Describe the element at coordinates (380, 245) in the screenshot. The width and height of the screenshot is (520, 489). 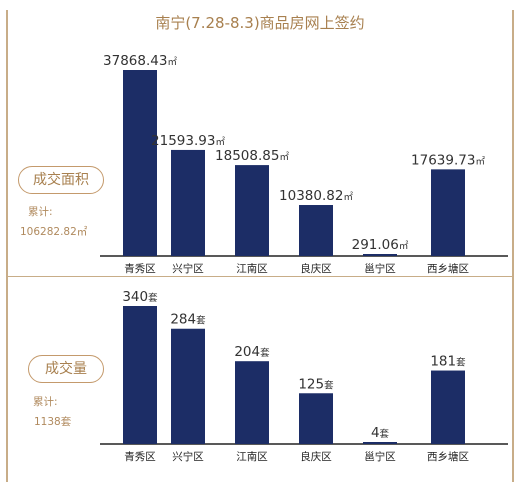
I see `area-value-label-5: 291.06㎡` at that location.